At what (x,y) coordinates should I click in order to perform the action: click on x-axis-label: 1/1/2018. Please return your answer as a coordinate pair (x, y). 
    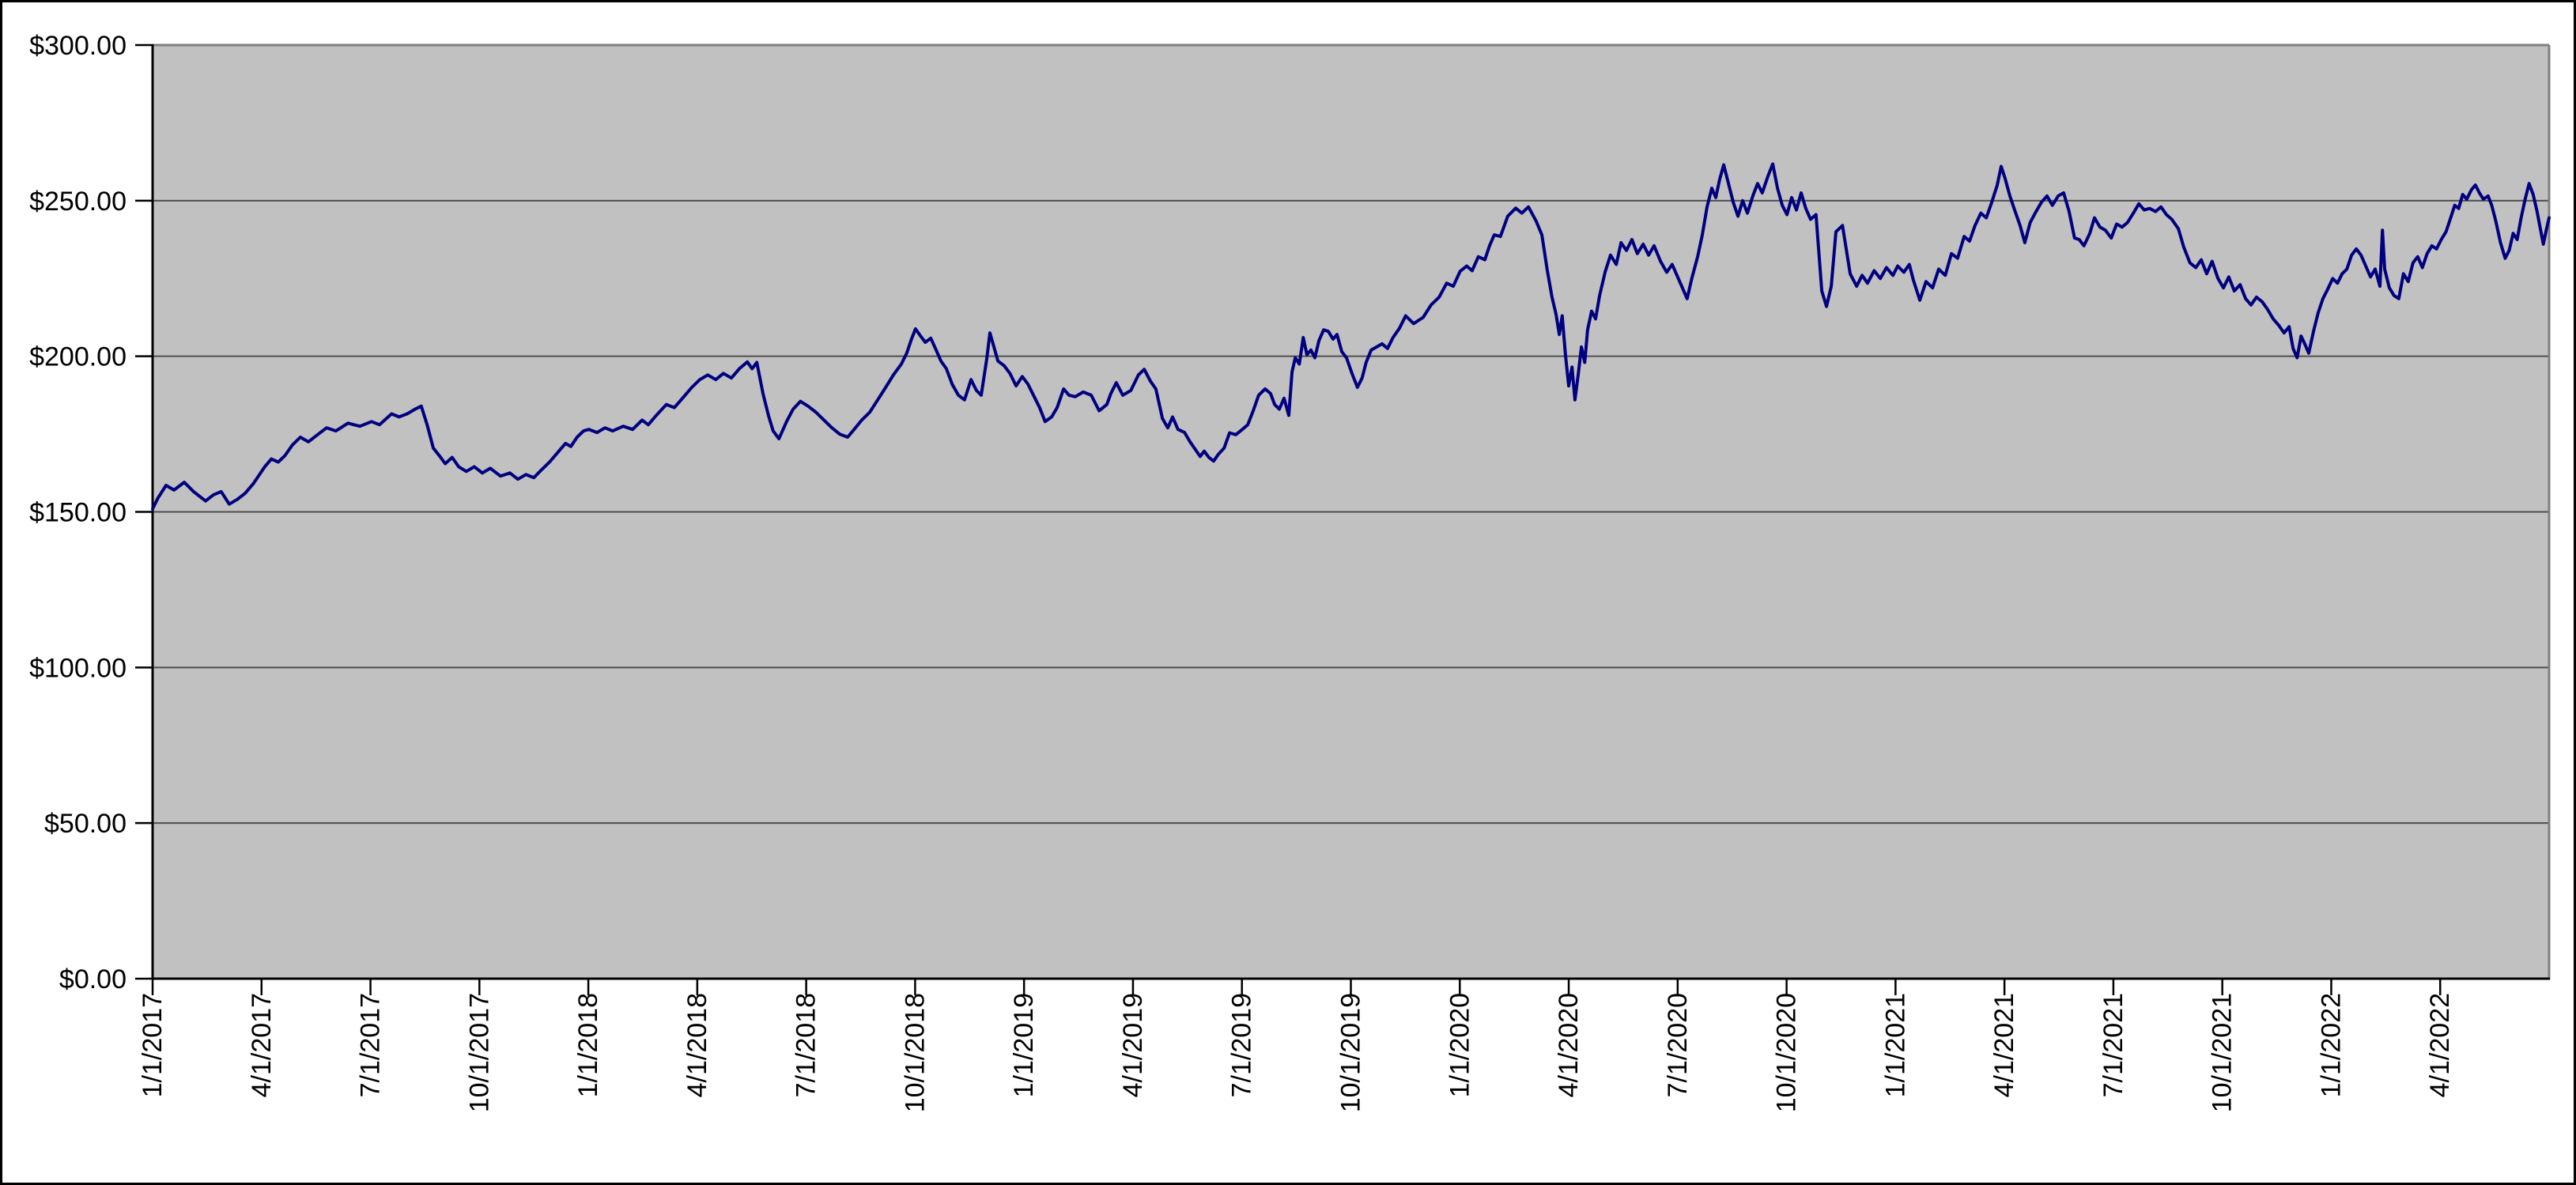
    Looking at the image, I should click on (588, 1045).